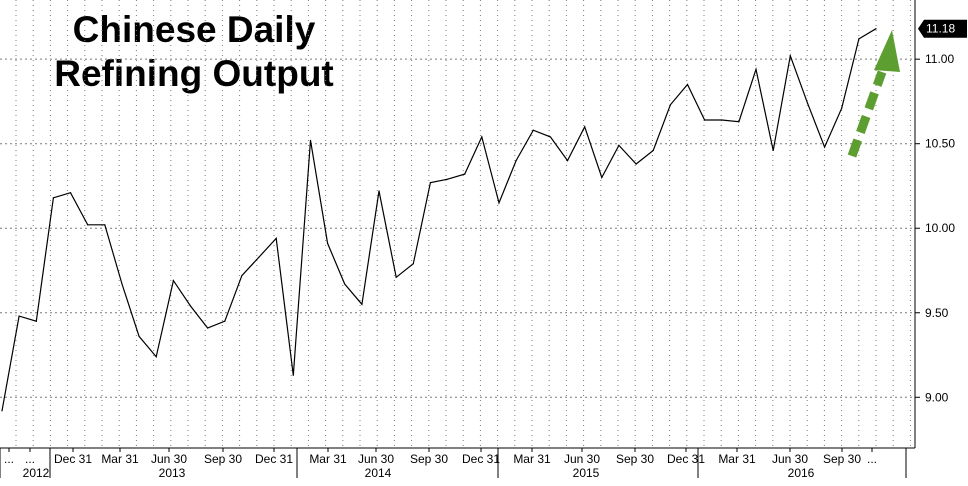 The image size is (968, 486). Describe the element at coordinates (378, 473) in the screenshot. I see `x-year-label: 2014` at that location.